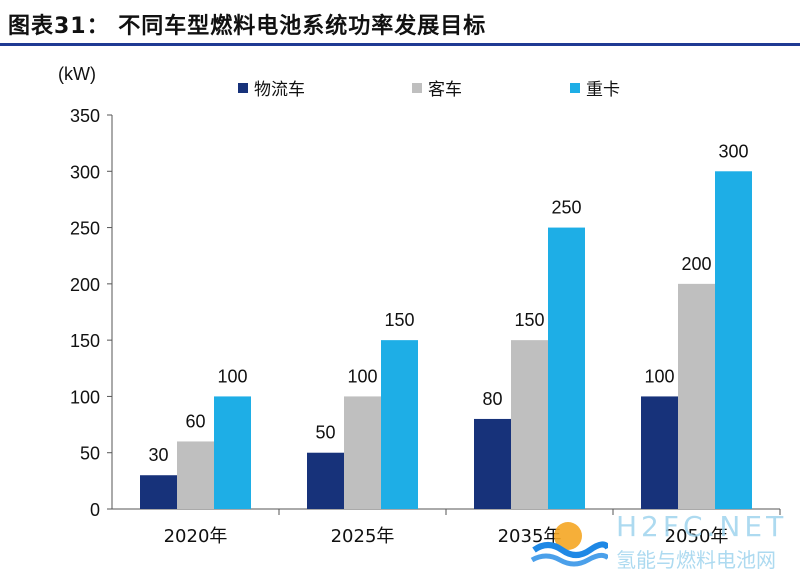  Describe the element at coordinates (492, 399) in the screenshot. I see `data-label: 80` at that location.